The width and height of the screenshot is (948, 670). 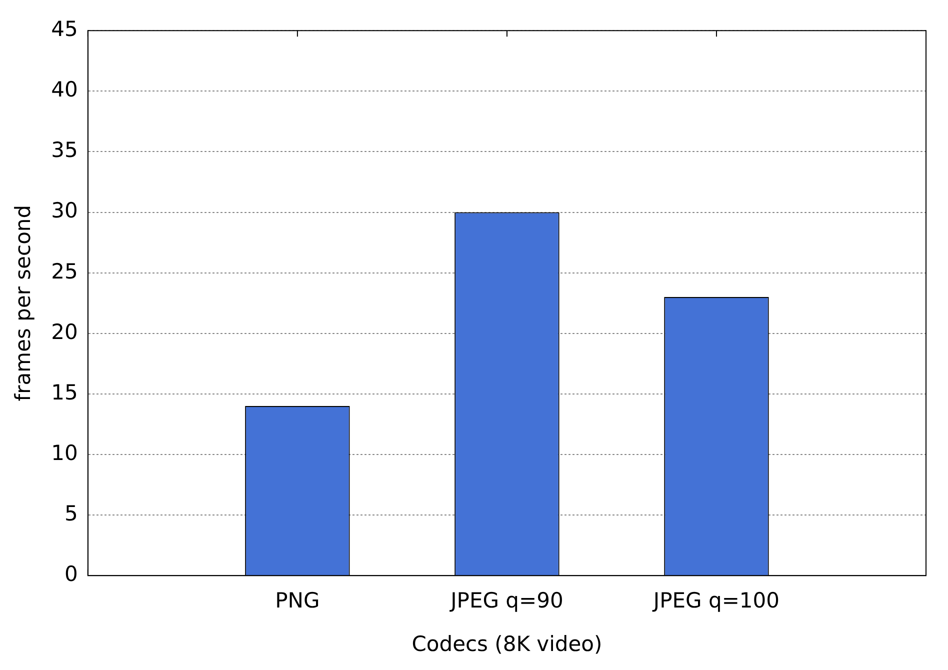 What do you see at coordinates (64, 210) in the screenshot?
I see `y-tick-label: 30` at bounding box center [64, 210].